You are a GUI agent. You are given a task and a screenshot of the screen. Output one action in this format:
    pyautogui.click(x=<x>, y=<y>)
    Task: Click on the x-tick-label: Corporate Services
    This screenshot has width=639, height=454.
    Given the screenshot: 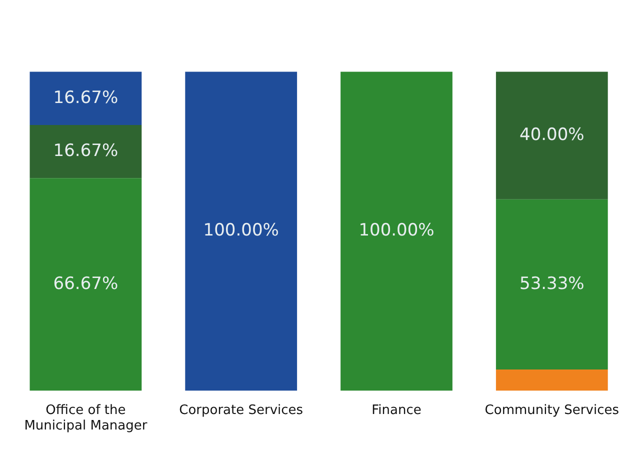 What is the action you would take?
    pyautogui.click(x=241, y=410)
    